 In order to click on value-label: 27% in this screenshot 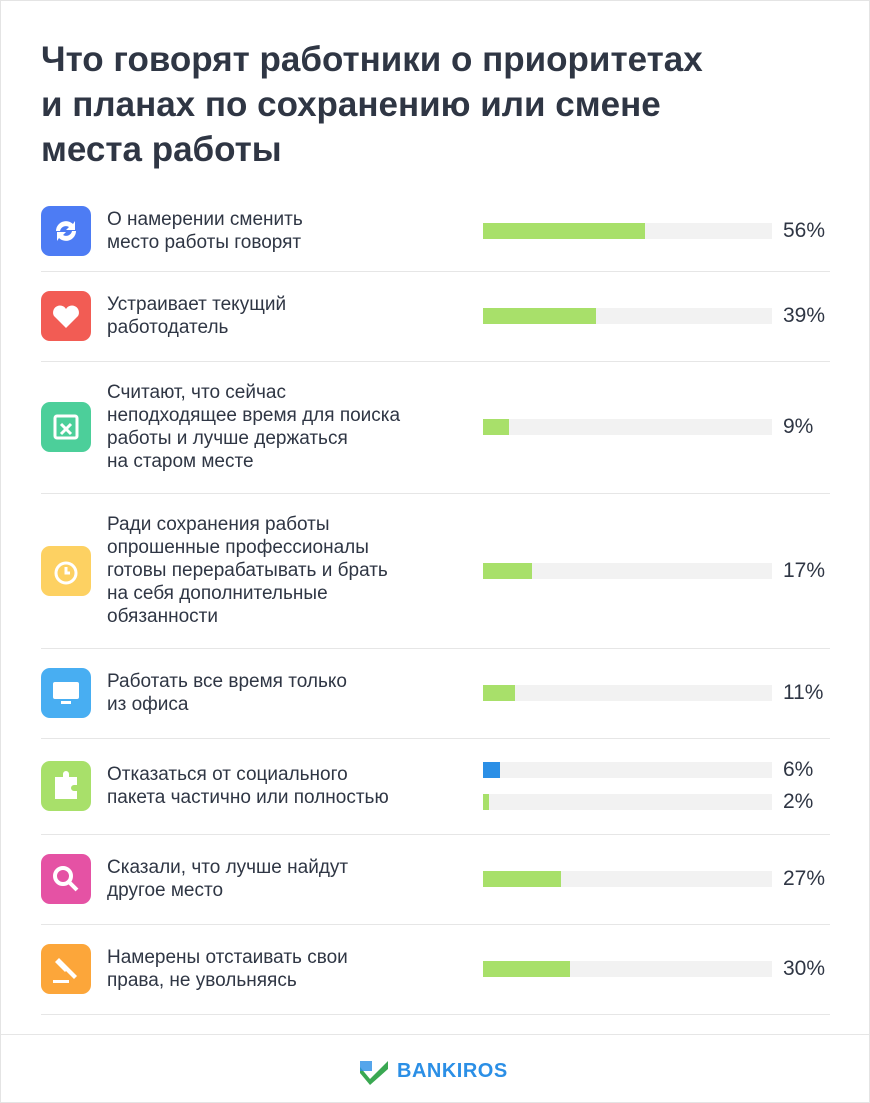, I will do `click(804, 878)`.